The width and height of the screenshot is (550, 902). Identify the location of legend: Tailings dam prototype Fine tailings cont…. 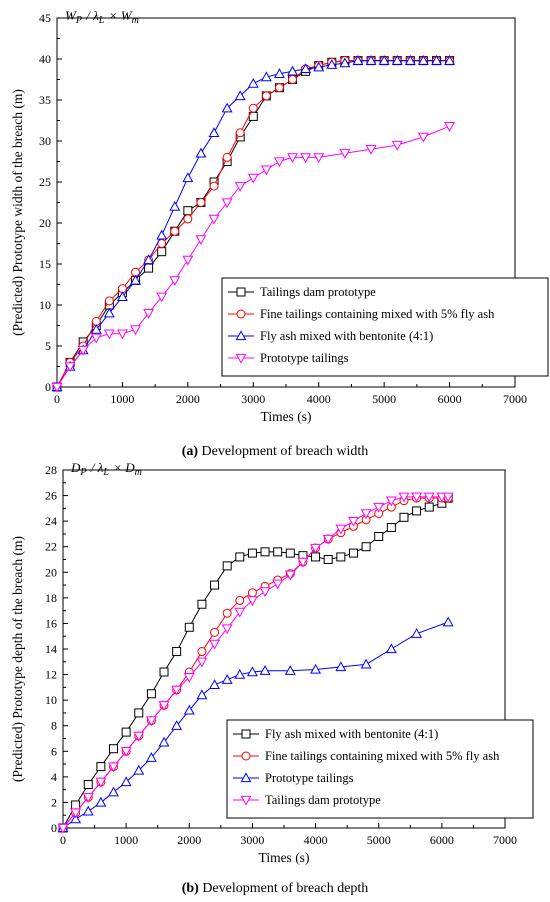
(385, 327).